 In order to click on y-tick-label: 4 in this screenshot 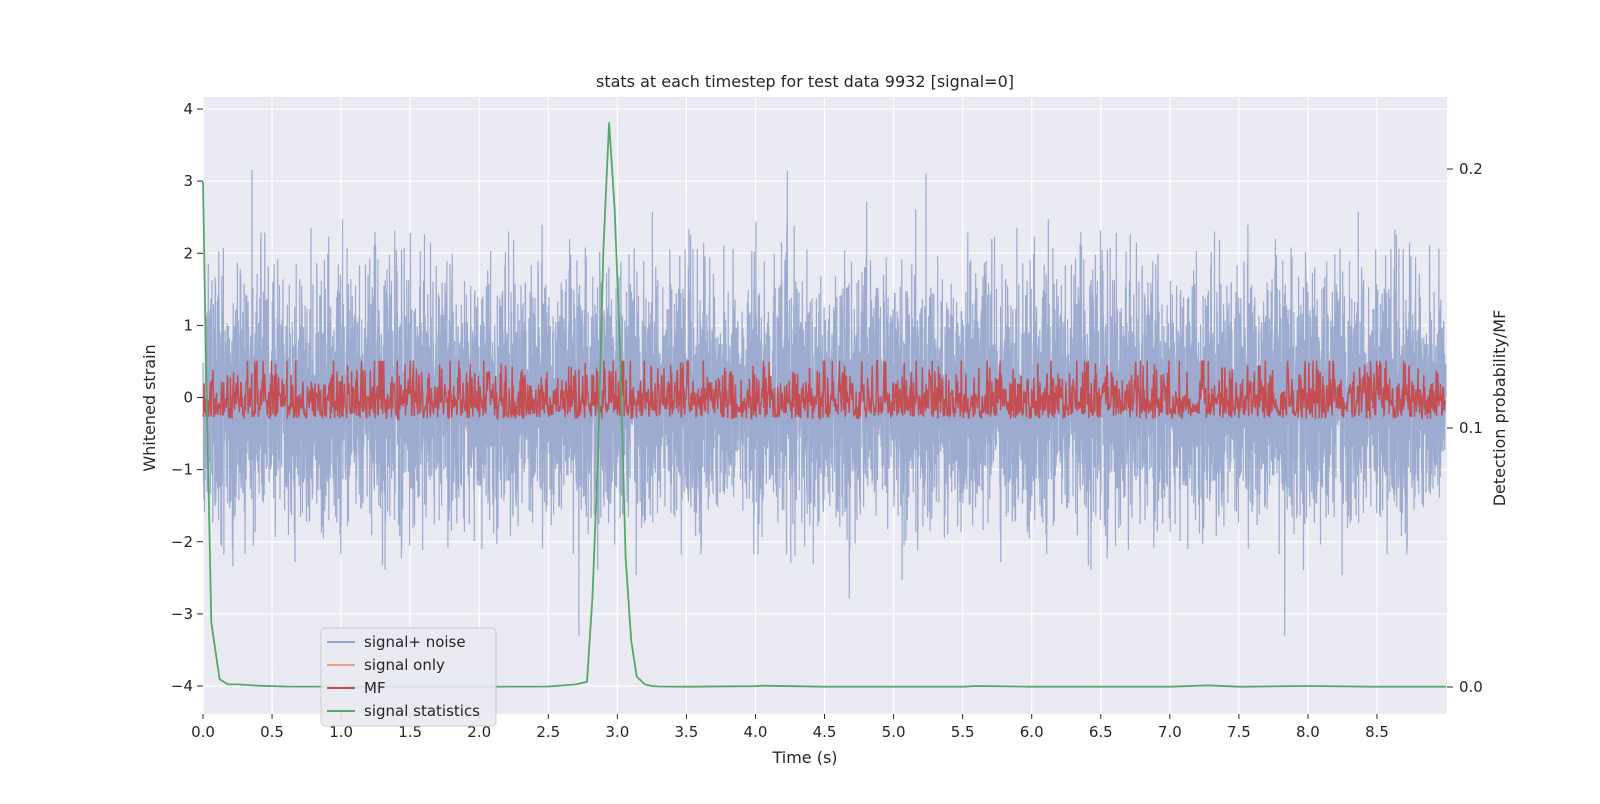, I will do `click(188, 109)`.